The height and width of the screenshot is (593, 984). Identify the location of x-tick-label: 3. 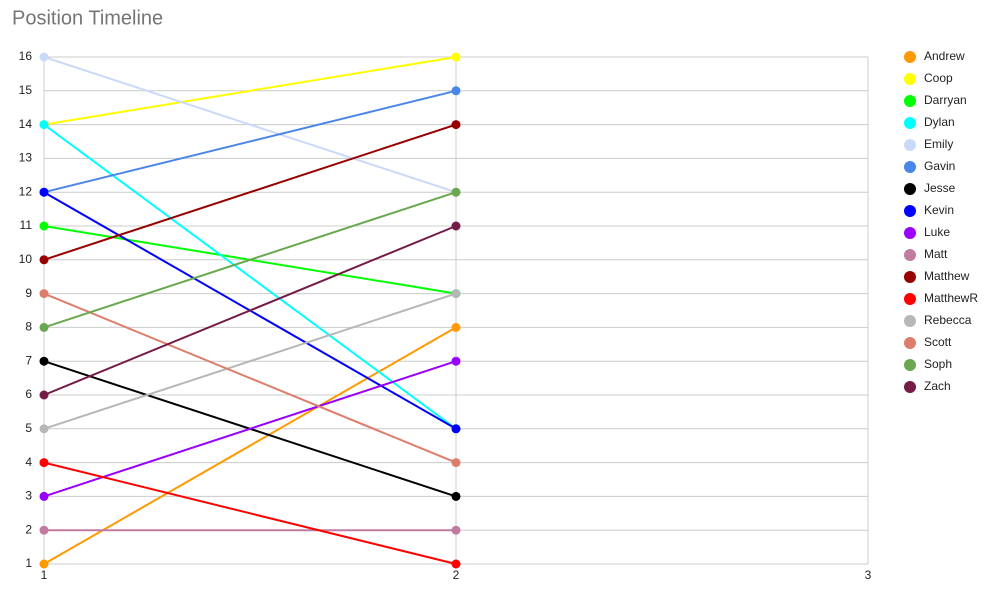
(868, 575).